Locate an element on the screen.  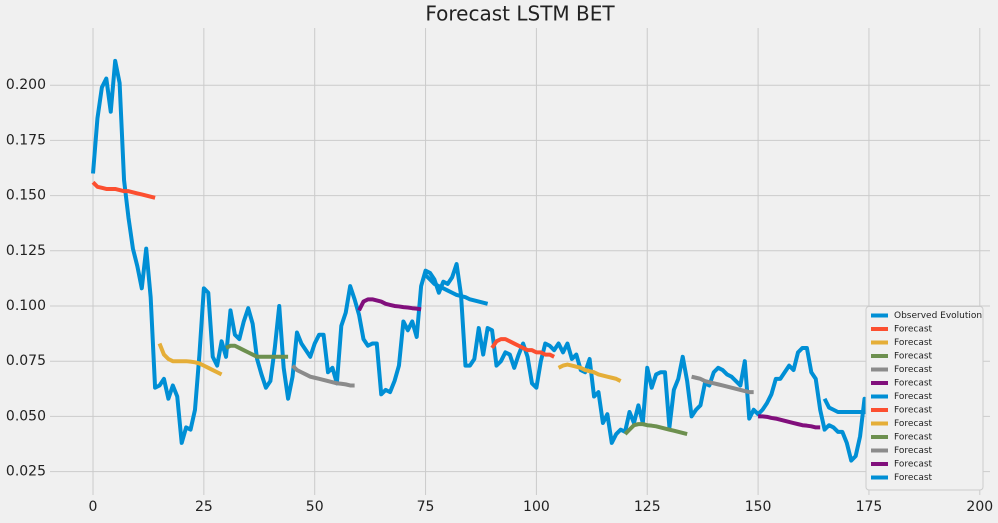
x-tick-label: 100 is located at coordinates (536, 507).